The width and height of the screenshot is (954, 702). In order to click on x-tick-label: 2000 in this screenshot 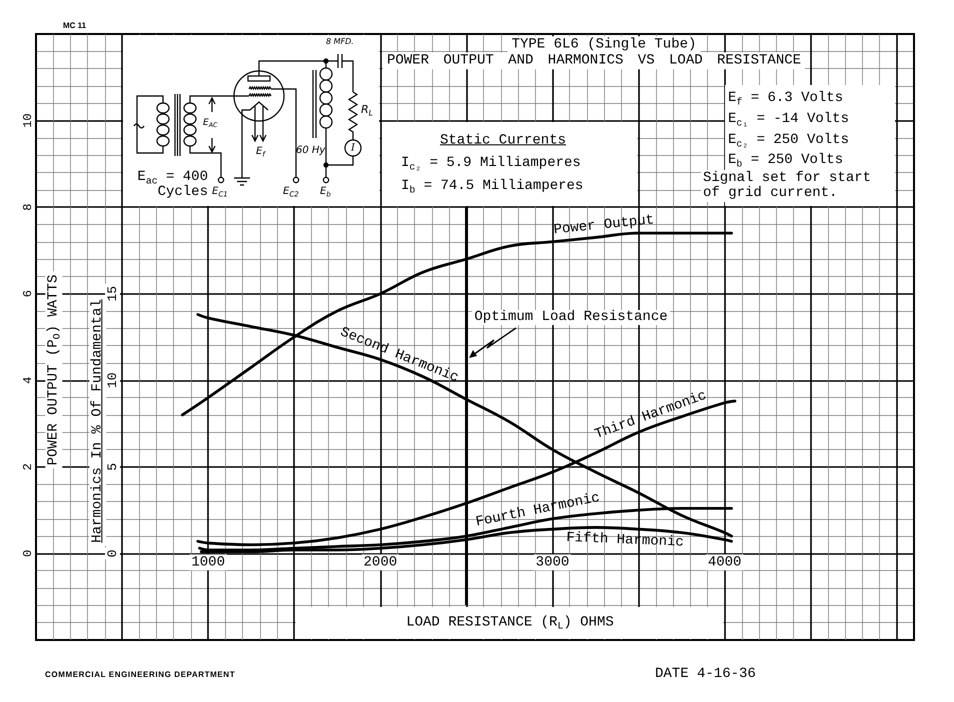, I will do `click(381, 562)`.